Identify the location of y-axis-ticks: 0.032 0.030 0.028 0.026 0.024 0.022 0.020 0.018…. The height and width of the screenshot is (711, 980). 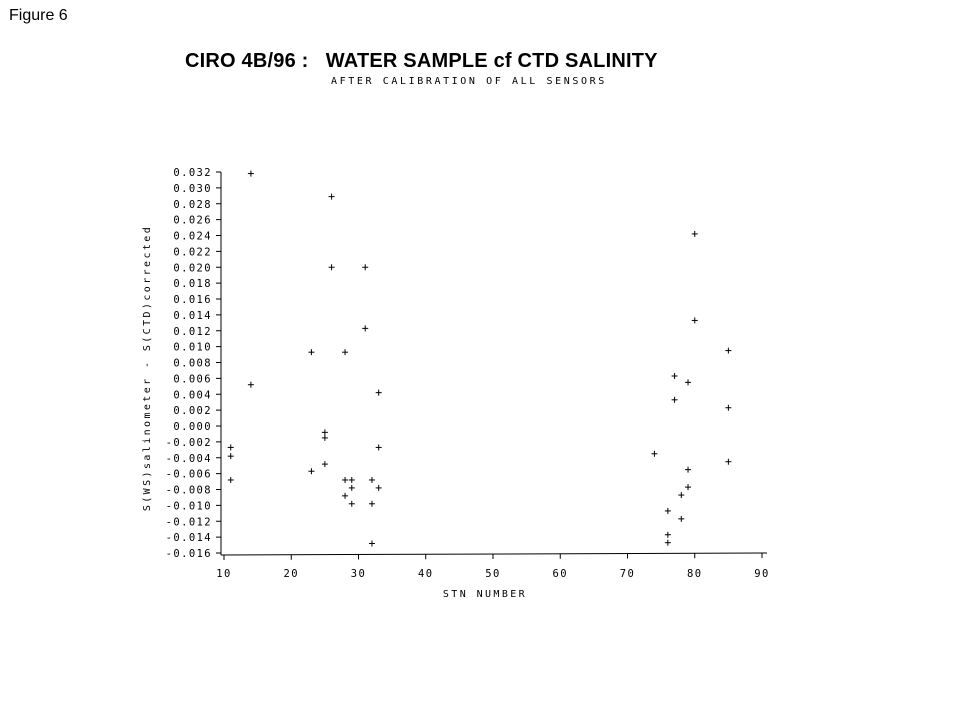
(193, 363).